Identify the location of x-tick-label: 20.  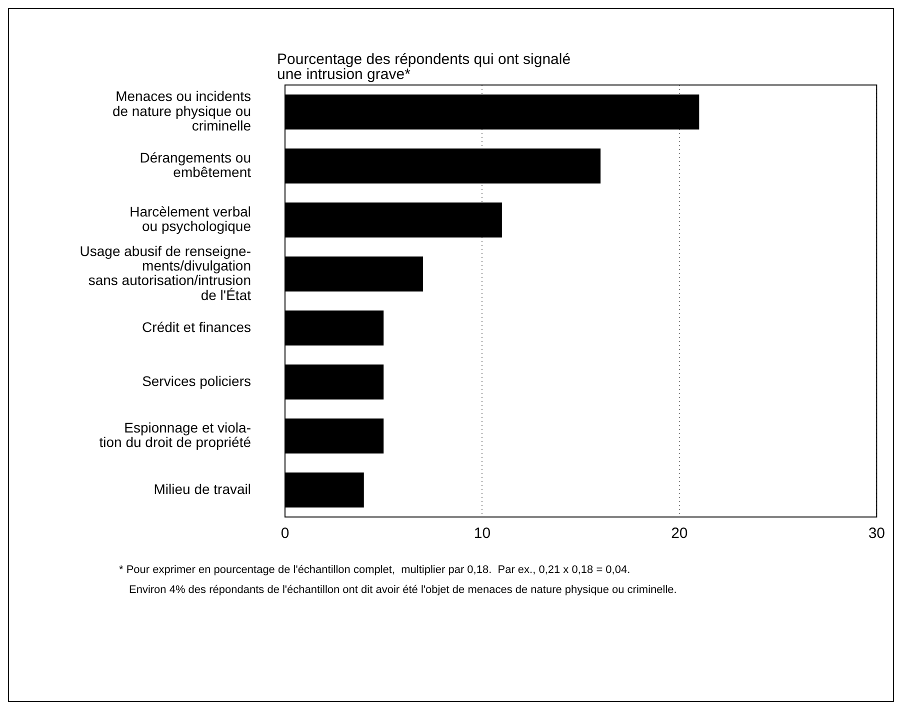
(679, 533).